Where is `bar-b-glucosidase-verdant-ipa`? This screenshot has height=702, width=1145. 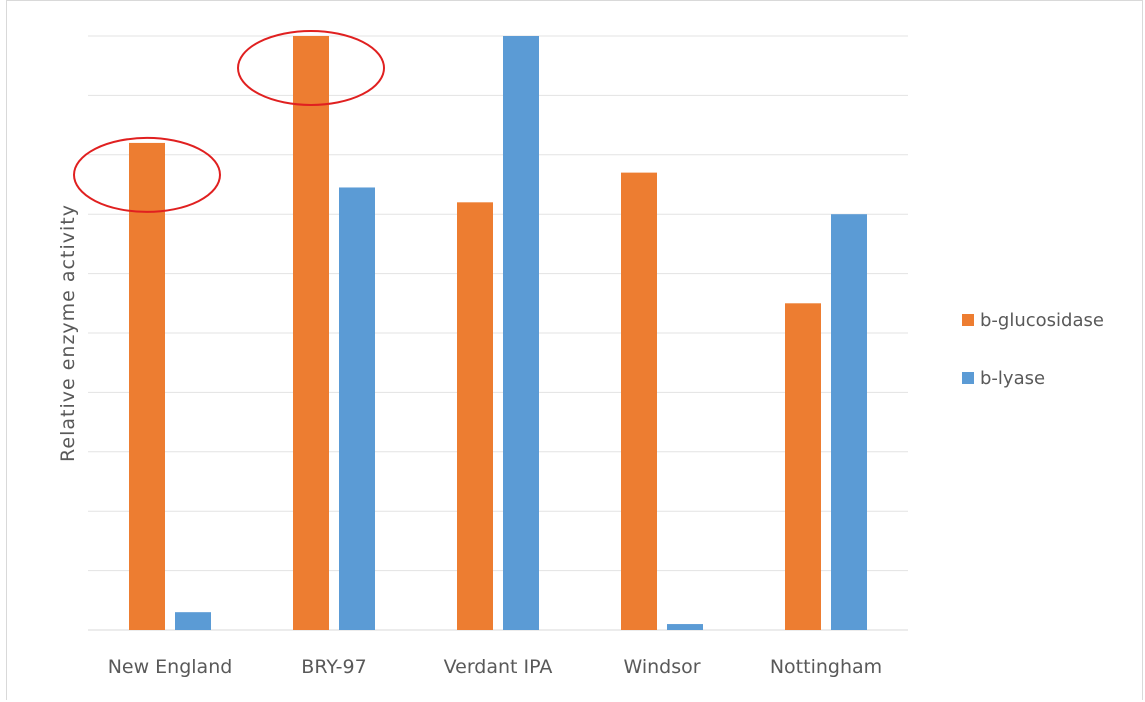 bar-b-glucosidase-verdant-ipa is located at coordinates (475, 416).